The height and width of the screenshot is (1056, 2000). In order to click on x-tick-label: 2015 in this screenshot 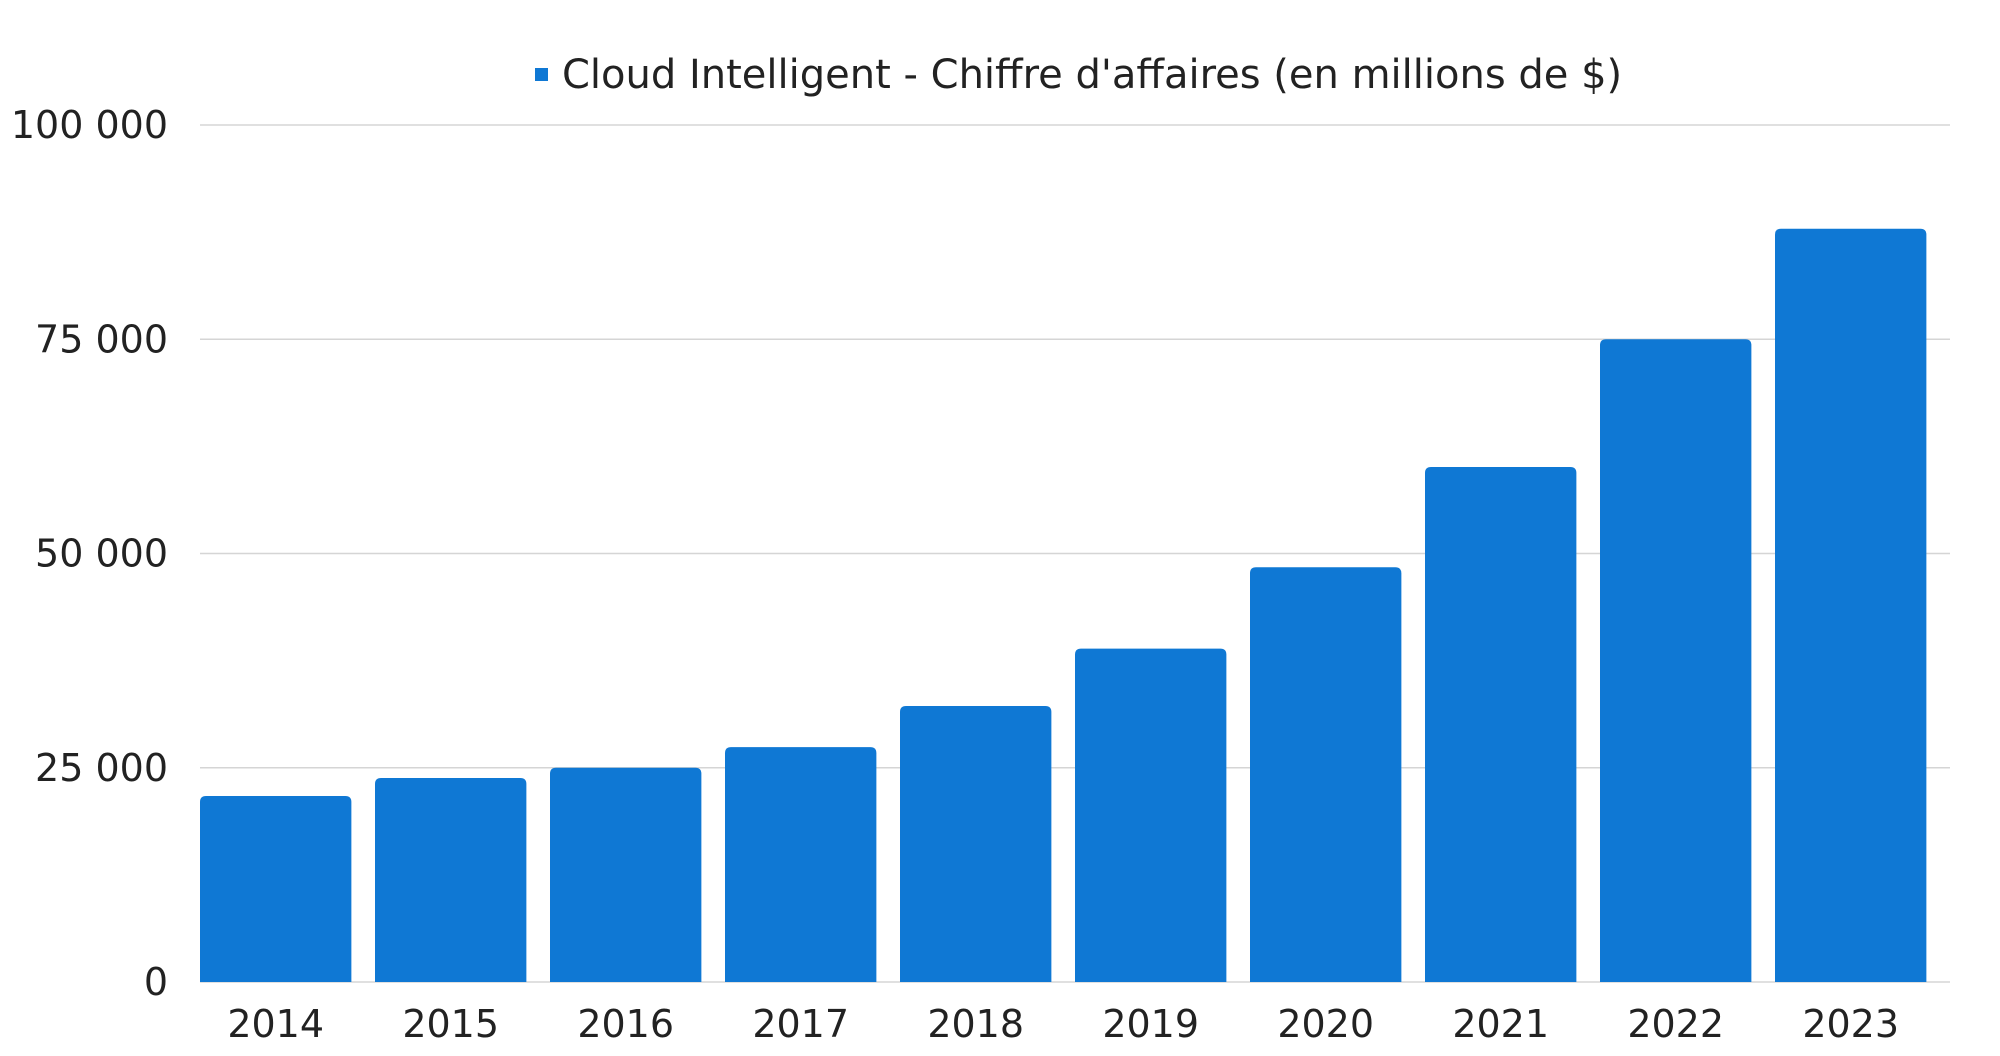, I will do `click(450, 1024)`.